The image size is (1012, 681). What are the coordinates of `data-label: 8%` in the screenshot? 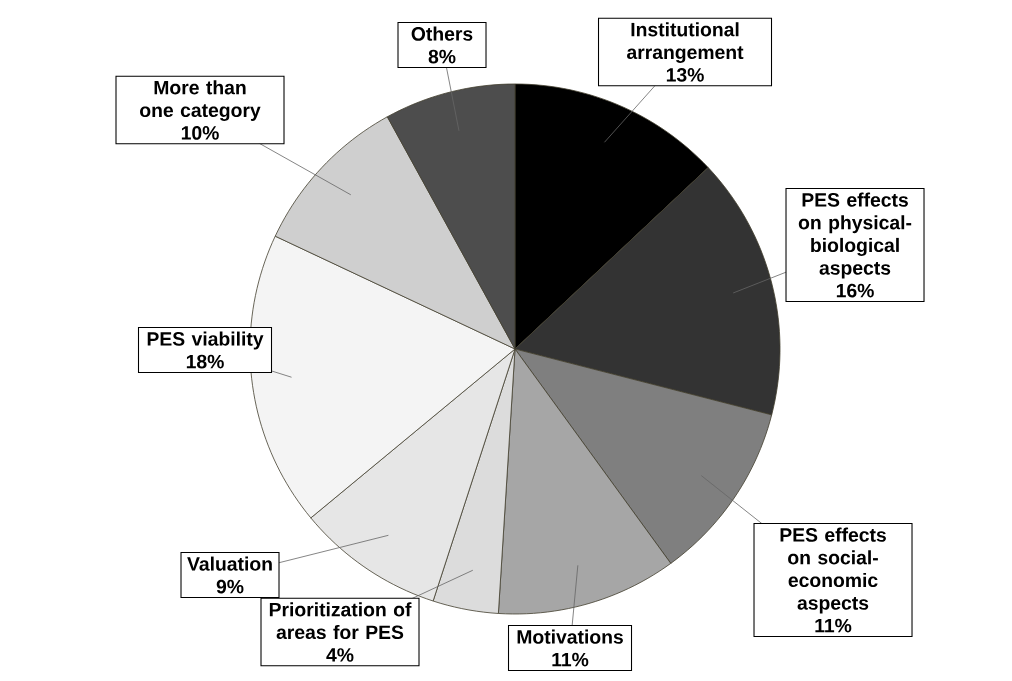 It's located at (442, 56).